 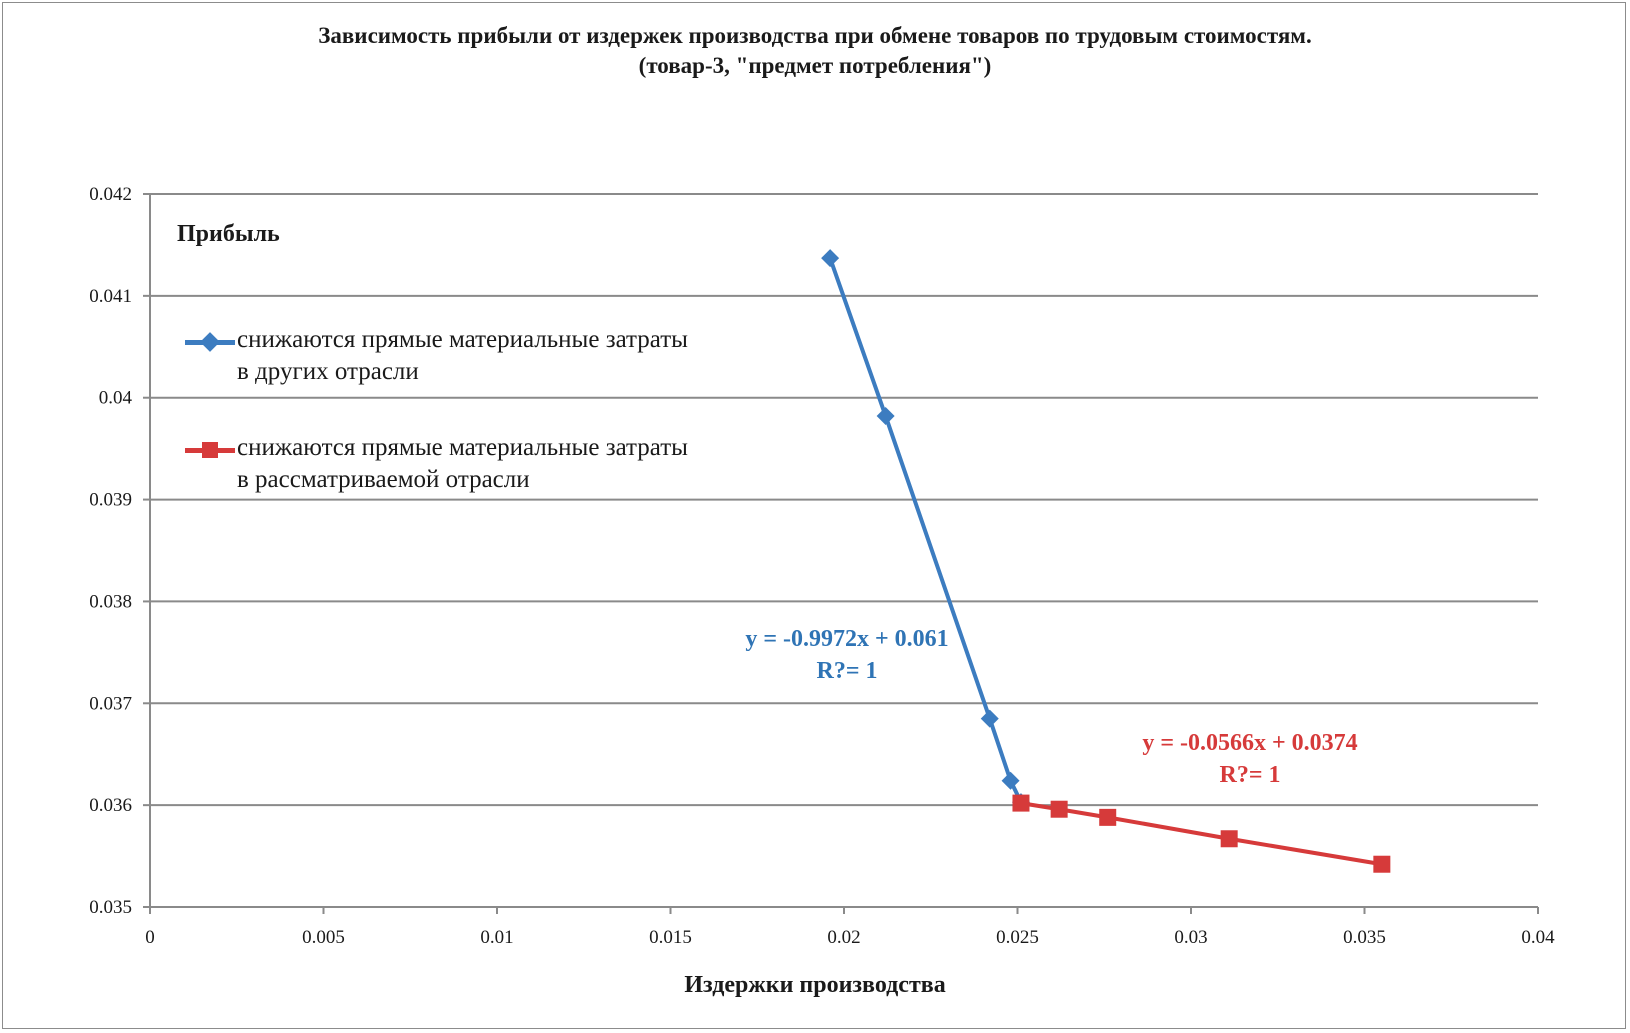 What do you see at coordinates (116, 398) in the screenshot?
I see `y-tick-label: 0.04` at bounding box center [116, 398].